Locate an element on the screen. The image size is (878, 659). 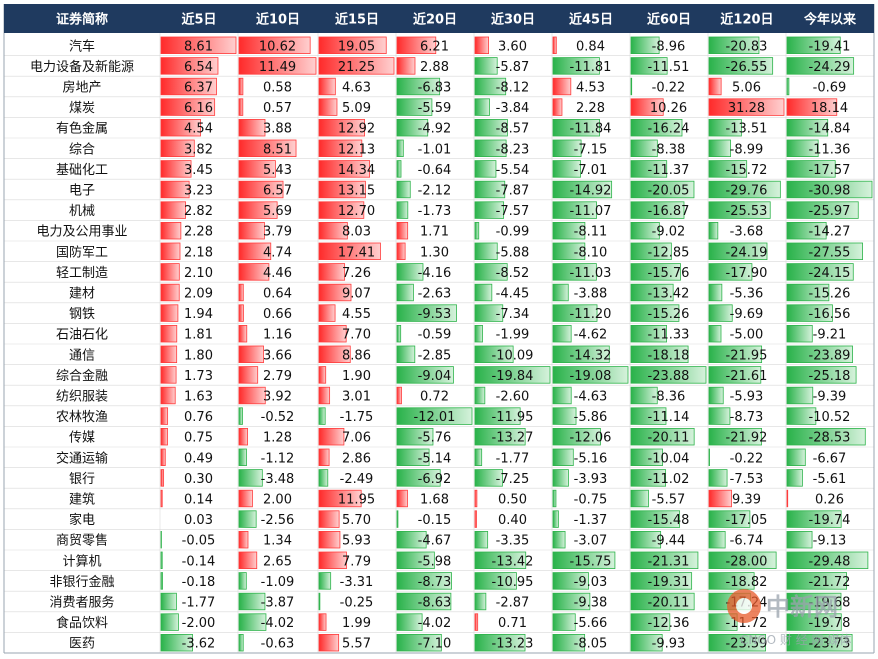
value-label: -6.67 is located at coordinates (830, 458).